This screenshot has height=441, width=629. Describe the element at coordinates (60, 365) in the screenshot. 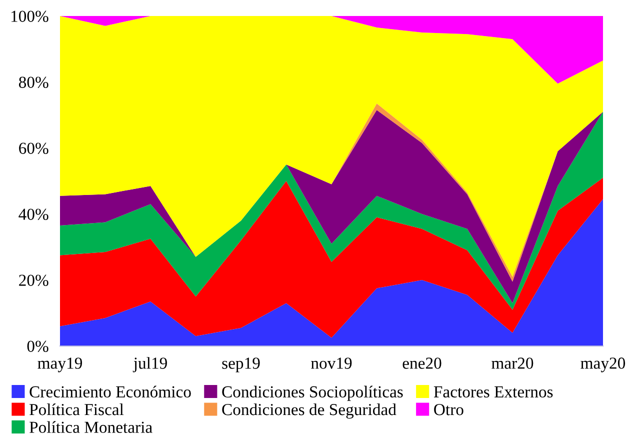

I see `x-tick-label: may19` at that location.